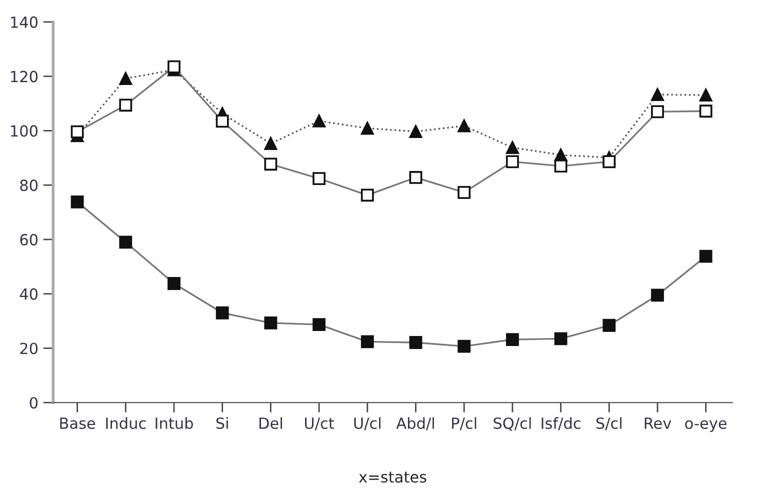  What do you see at coordinates (29, 294) in the screenshot?
I see `y-tick-label: 40` at bounding box center [29, 294].